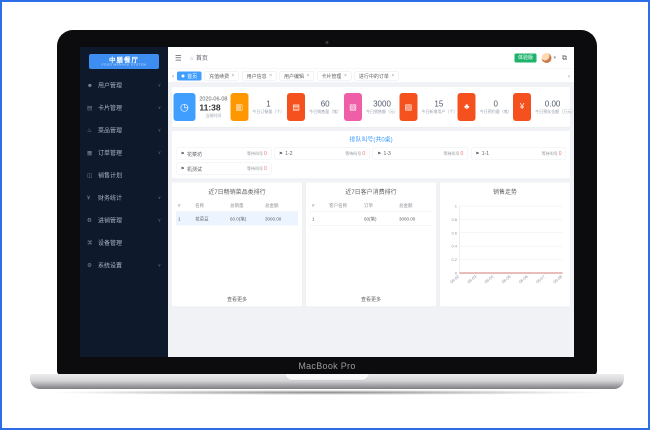 The height and width of the screenshot is (430, 650). I want to click on customer-more-link: 查看更多, so click(371, 300).